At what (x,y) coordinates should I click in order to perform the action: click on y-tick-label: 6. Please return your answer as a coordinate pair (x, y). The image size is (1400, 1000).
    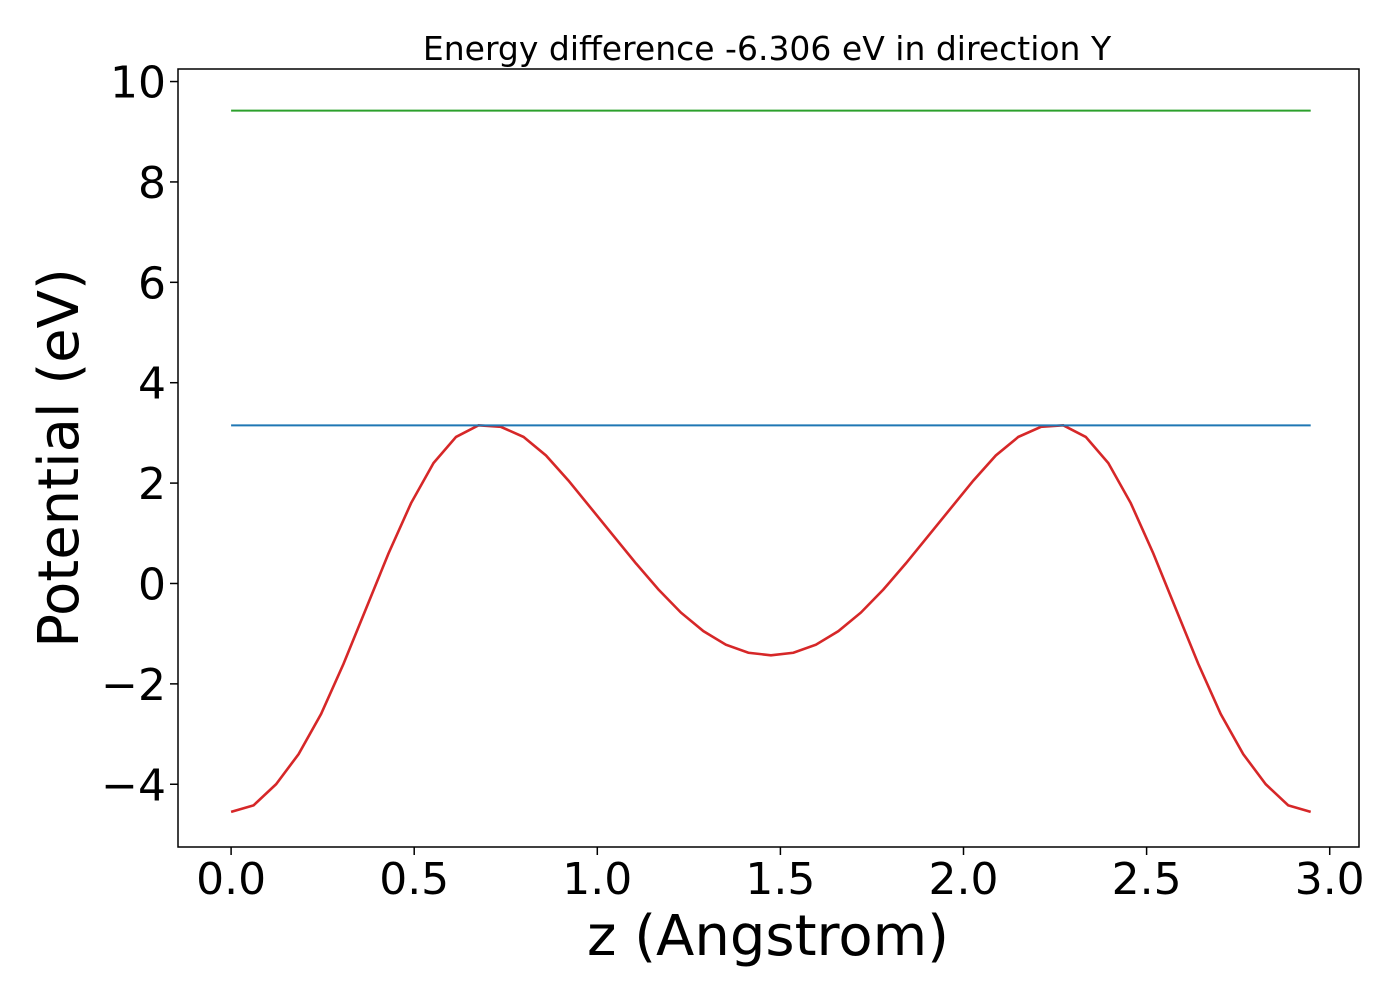
    Looking at the image, I should click on (152, 283).